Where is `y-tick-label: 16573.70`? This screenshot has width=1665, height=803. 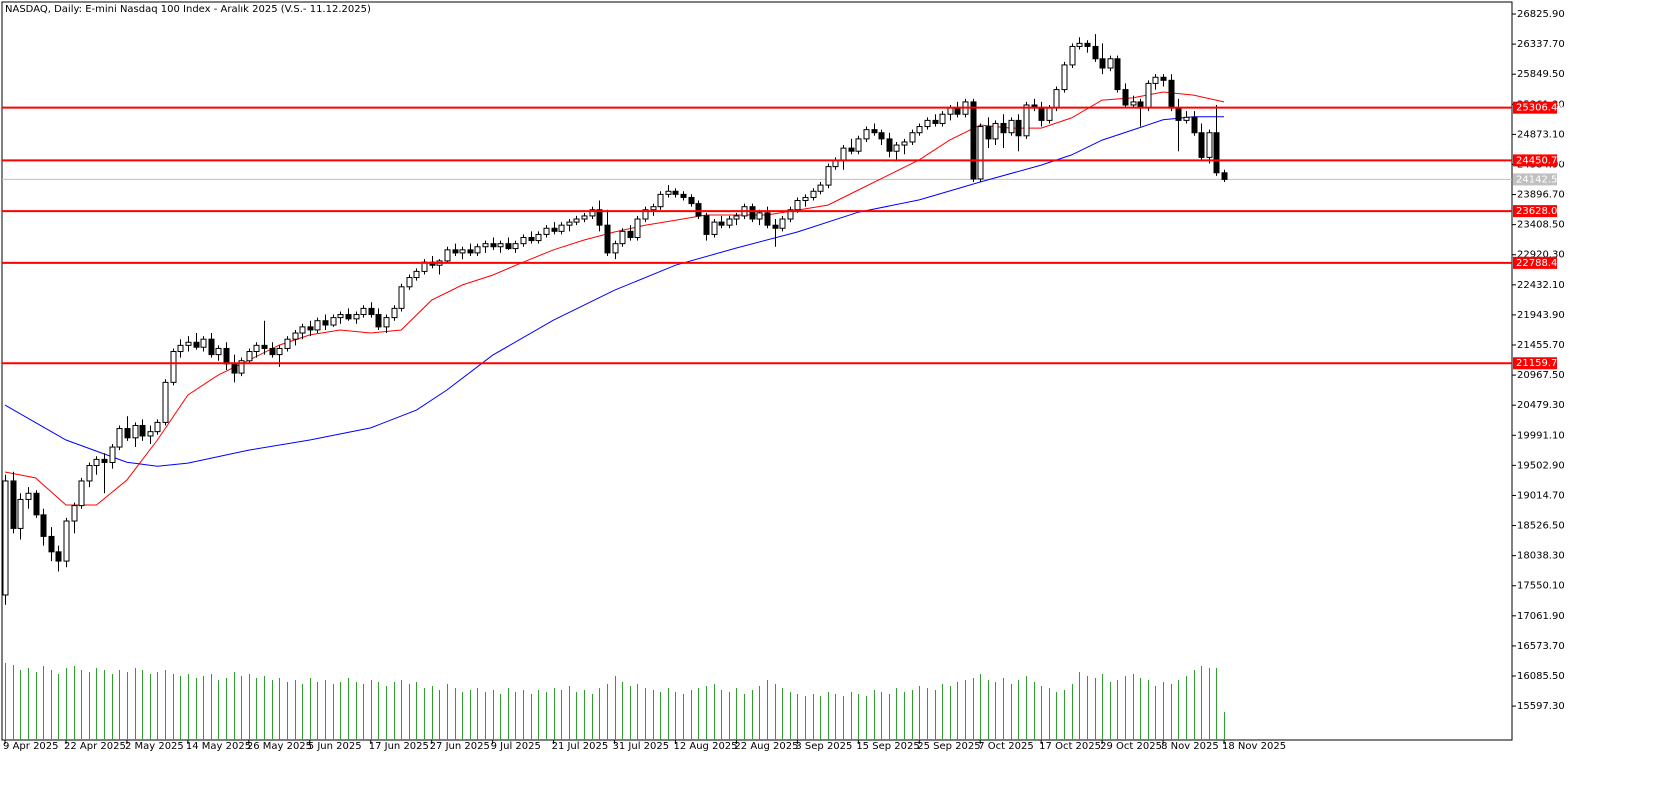 y-tick-label: 16573.70 is located at coordinates (1541, 646).